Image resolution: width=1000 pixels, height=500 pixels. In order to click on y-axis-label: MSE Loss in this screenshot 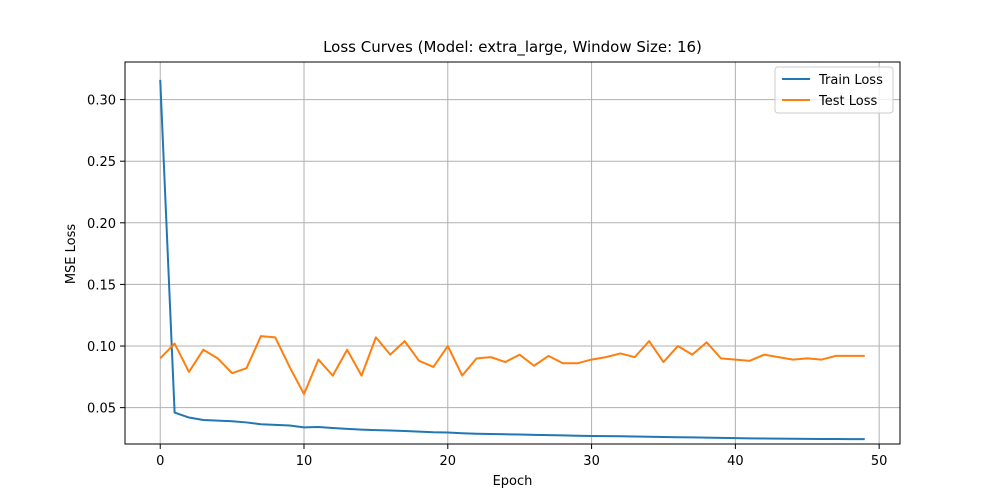, I will do `click(71, 254)`.